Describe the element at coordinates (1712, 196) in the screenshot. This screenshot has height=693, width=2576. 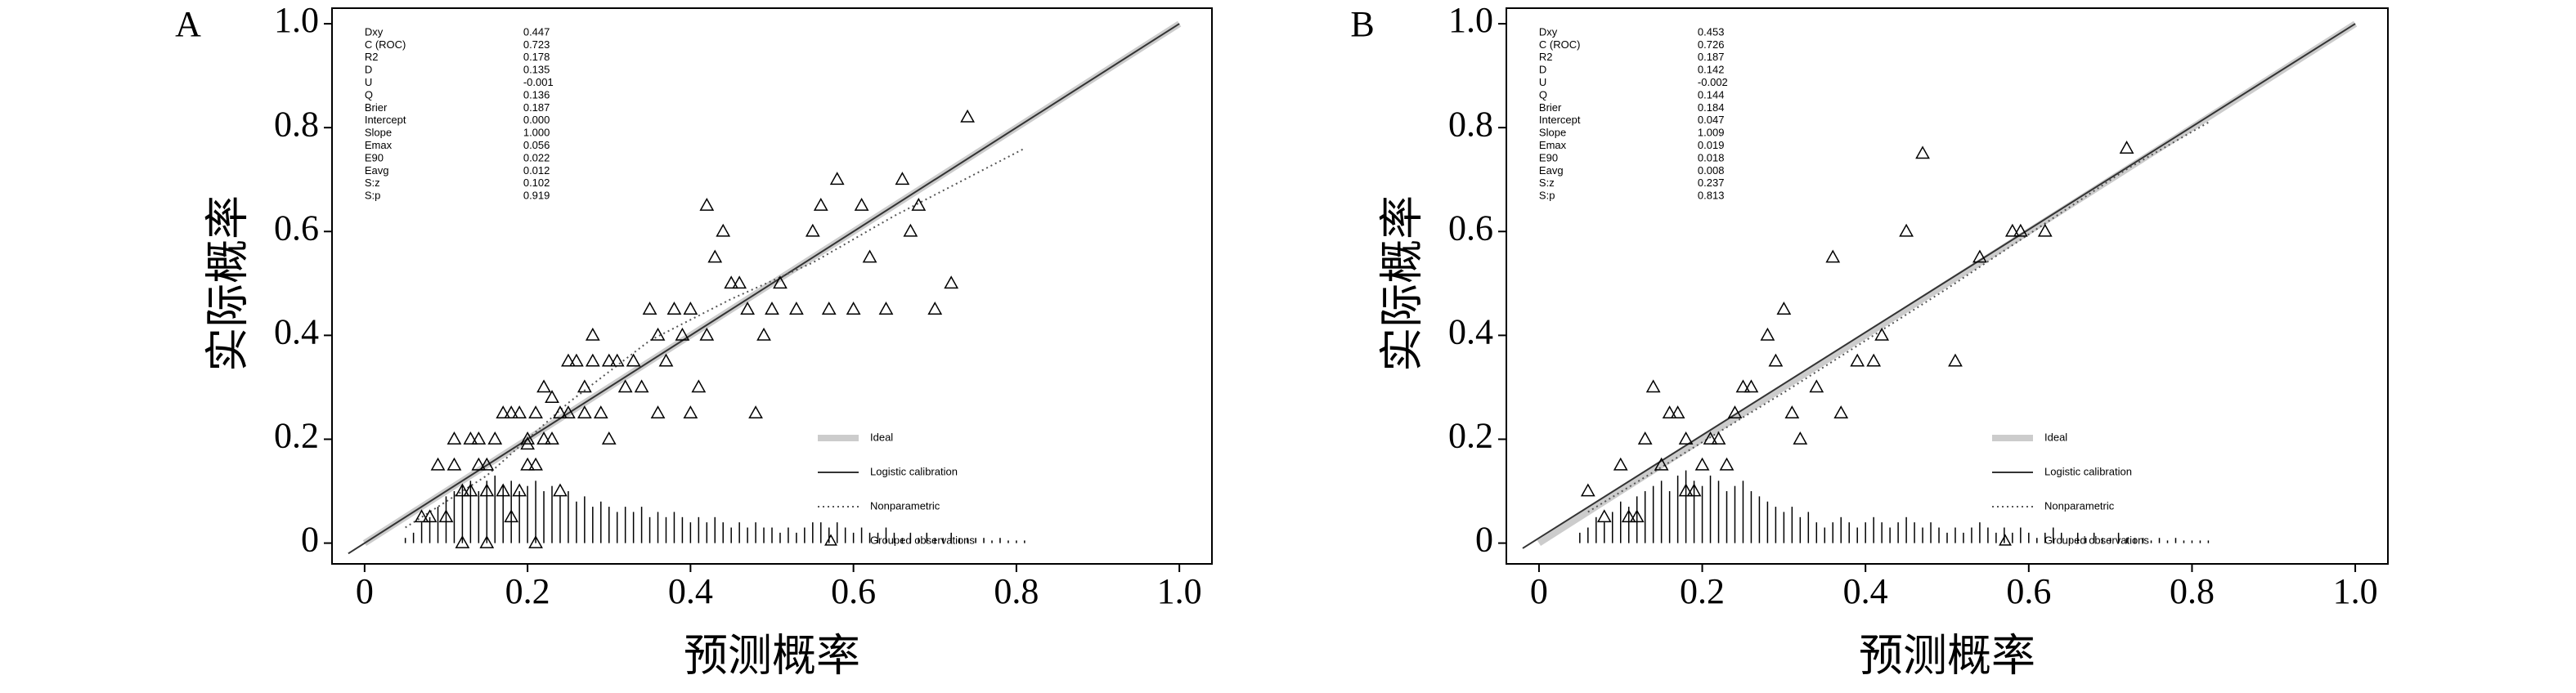
I see `stat-value: 0.813` at that location.